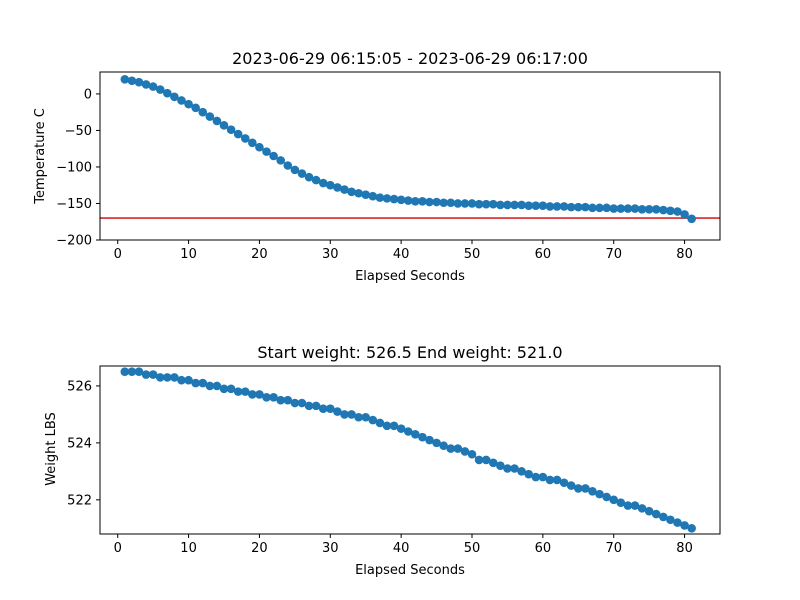  Describe the element at coordinates (118, 254) in the screenshot. I see `temperature-x-tick-label: 0` at that location.